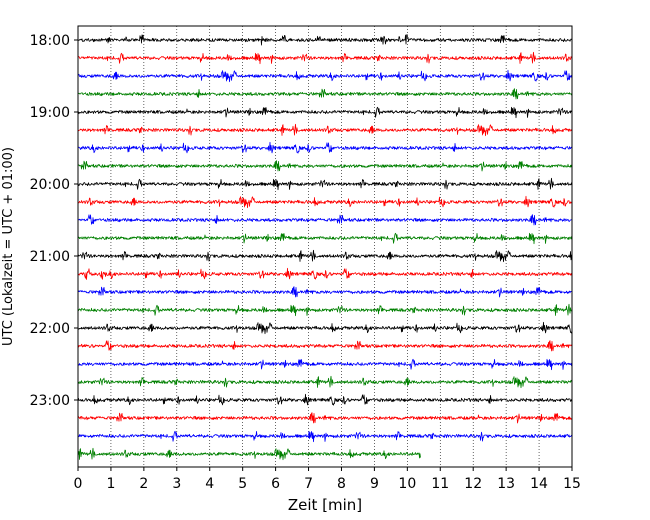 This screenshot has width=650, height=520. Describe the element at coordinates (50, 257) in the screenshot. I see `y-tick-label: 21:00` at that location.